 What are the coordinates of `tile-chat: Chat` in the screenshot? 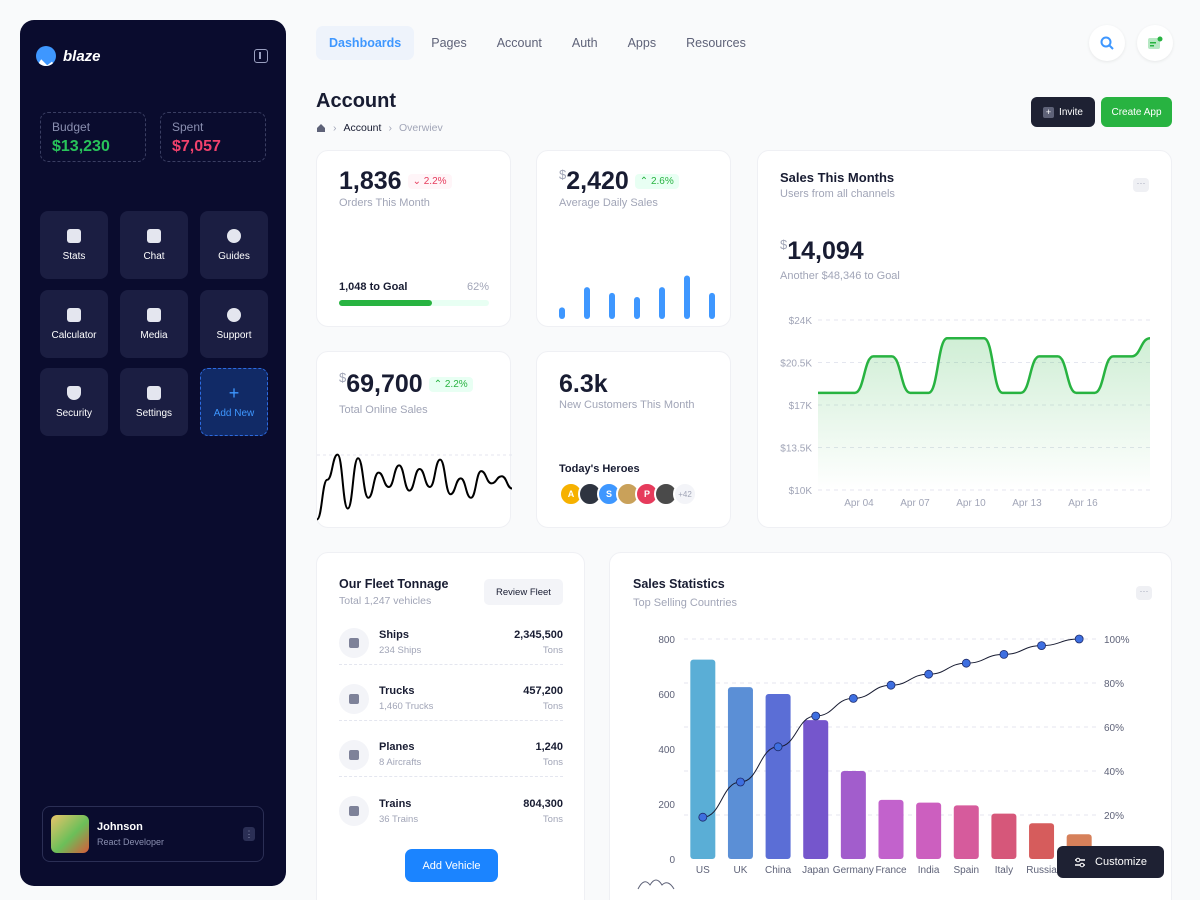 It's located at (154, 245).